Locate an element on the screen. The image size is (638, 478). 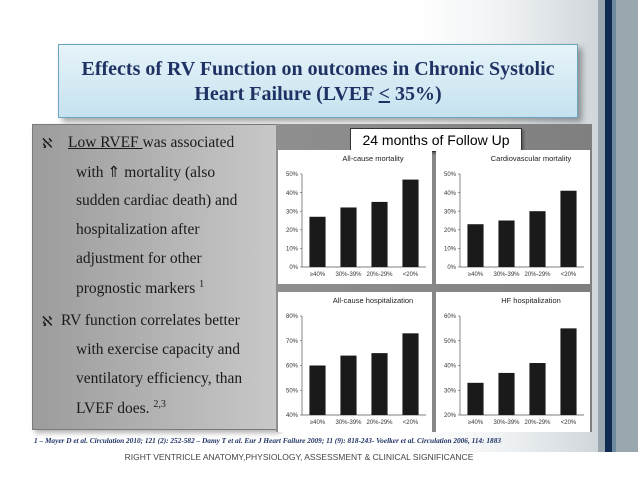
chart-4-ytick-label: 50% is located at coordinates (450, 342).